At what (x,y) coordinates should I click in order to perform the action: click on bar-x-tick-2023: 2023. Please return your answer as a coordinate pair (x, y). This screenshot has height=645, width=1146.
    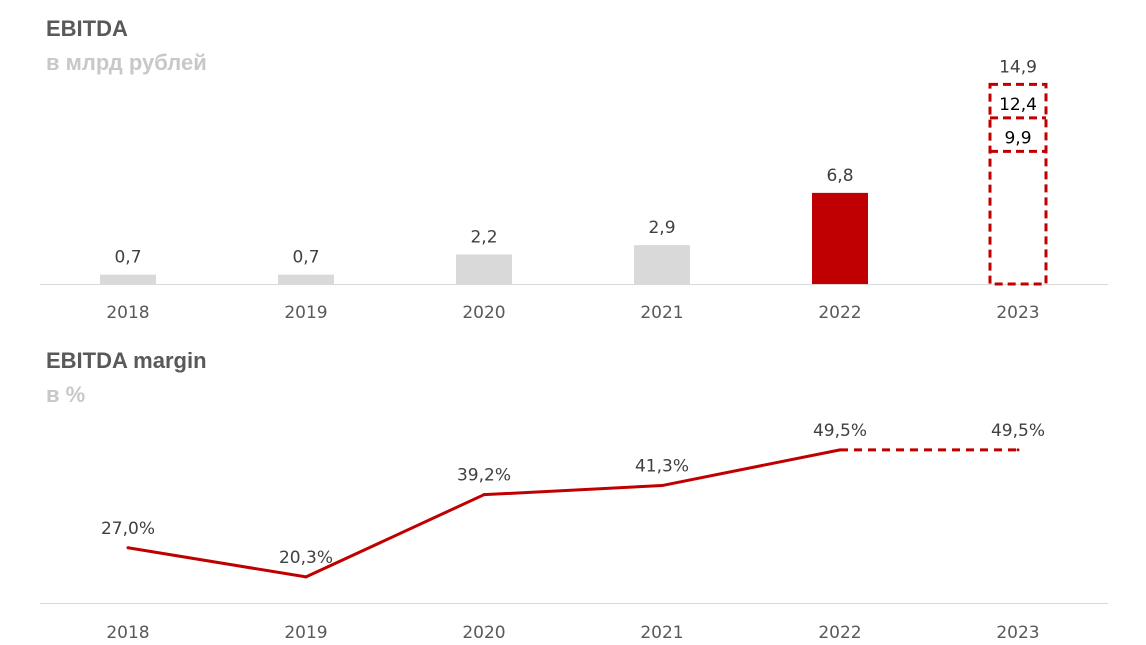
    Looking at the image, I should click on (1017, 313).